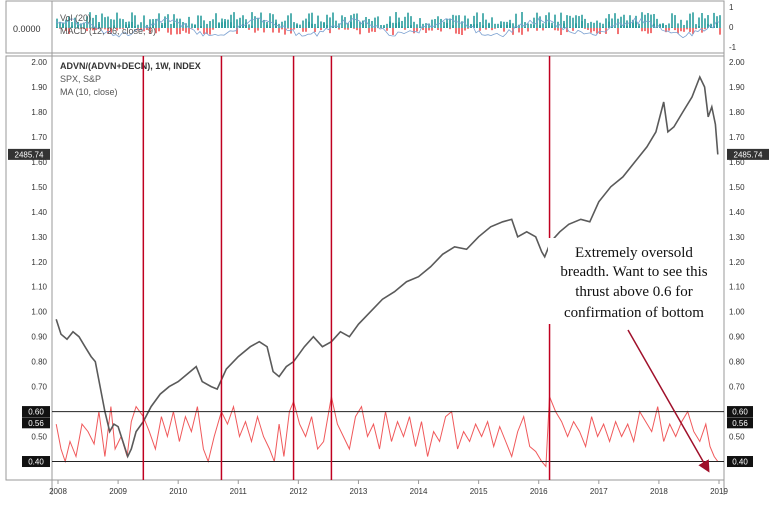 This screenshot has height=505, width=774. I want to click on macd-histogram, so click(388, 28).